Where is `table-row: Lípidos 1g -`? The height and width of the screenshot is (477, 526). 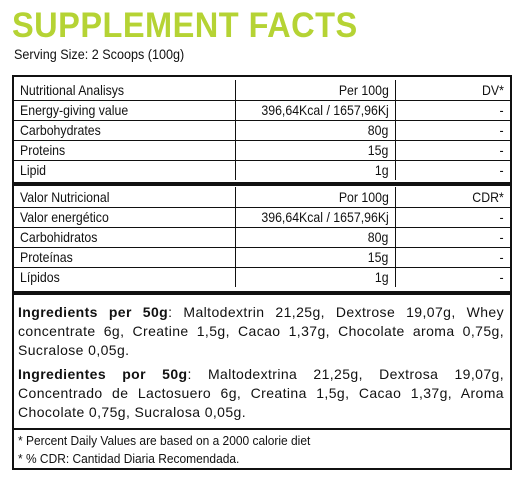
table-row: Lípidos 1g - is located at coordinates (262, 276).